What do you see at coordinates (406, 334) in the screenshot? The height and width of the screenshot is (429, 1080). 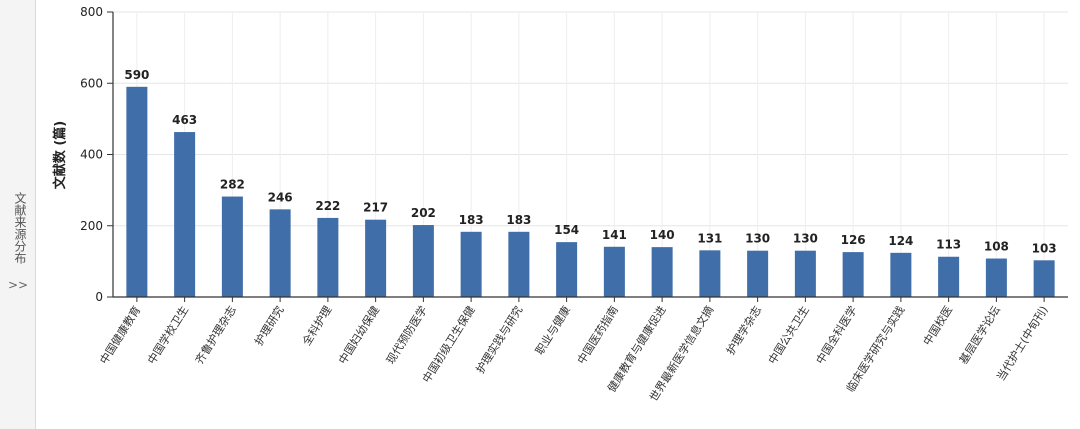 I see `x-tick-label: 现代预防医学` at bounding box center [406, 334].